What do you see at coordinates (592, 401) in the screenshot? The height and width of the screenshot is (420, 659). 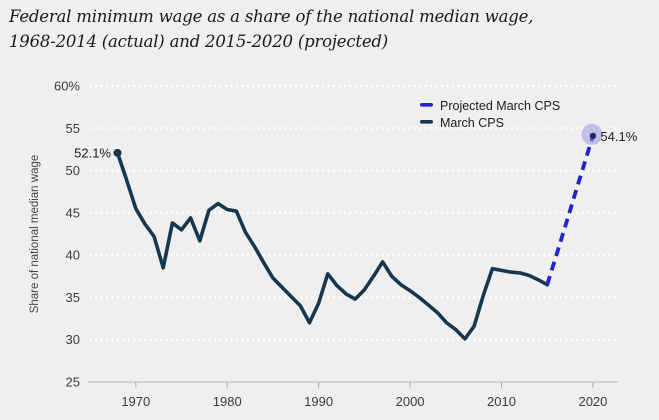 I see `x-tick-label: 2020` at bounding box center [592, 401].